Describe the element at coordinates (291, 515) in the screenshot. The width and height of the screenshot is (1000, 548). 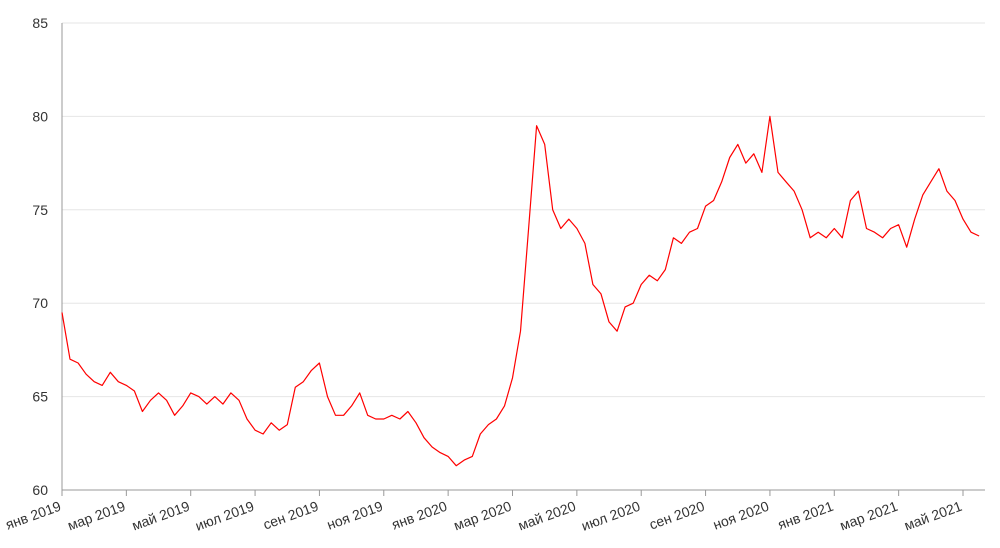
I see `x-tick-label: сен 2019` at that location.